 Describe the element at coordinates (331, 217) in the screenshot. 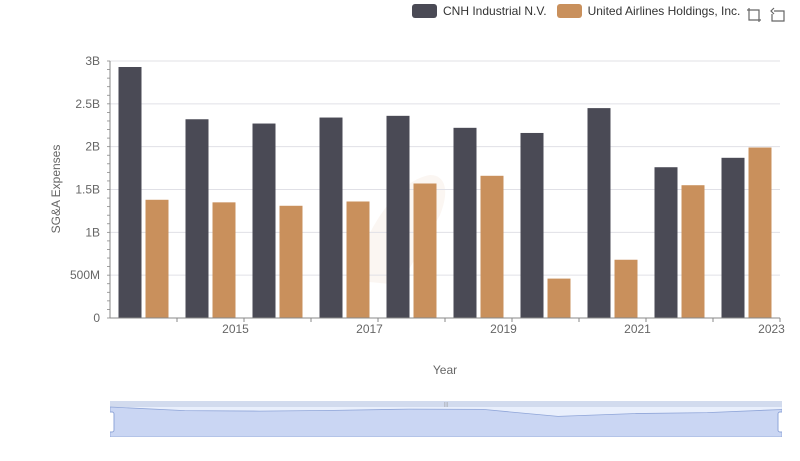

I see `bar-cnh-2017` at that location.